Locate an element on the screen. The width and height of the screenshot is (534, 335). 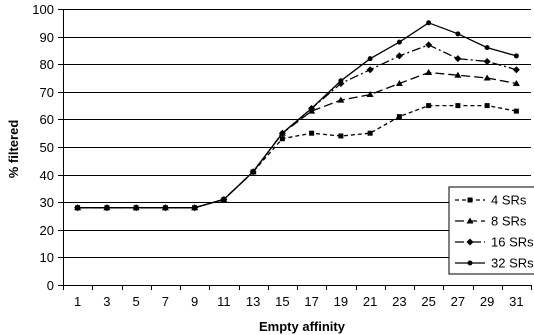
x-tick-label: 7 is located at coordinates (165, 301).